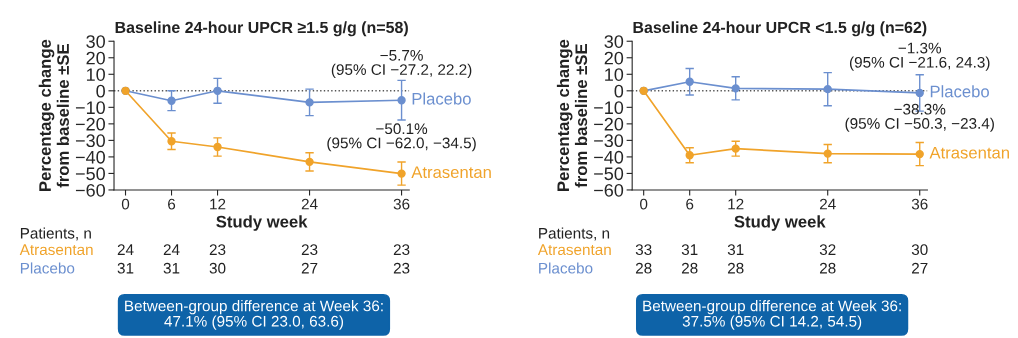 This screenshot has width=1018, height=338. What do you see at coordinates (254, 315) in the screenshot?
I see `text: Between-group difference at Week 36: 47.1% (95% CI 23.0, 63.6)` at bounding box center [254, 315].